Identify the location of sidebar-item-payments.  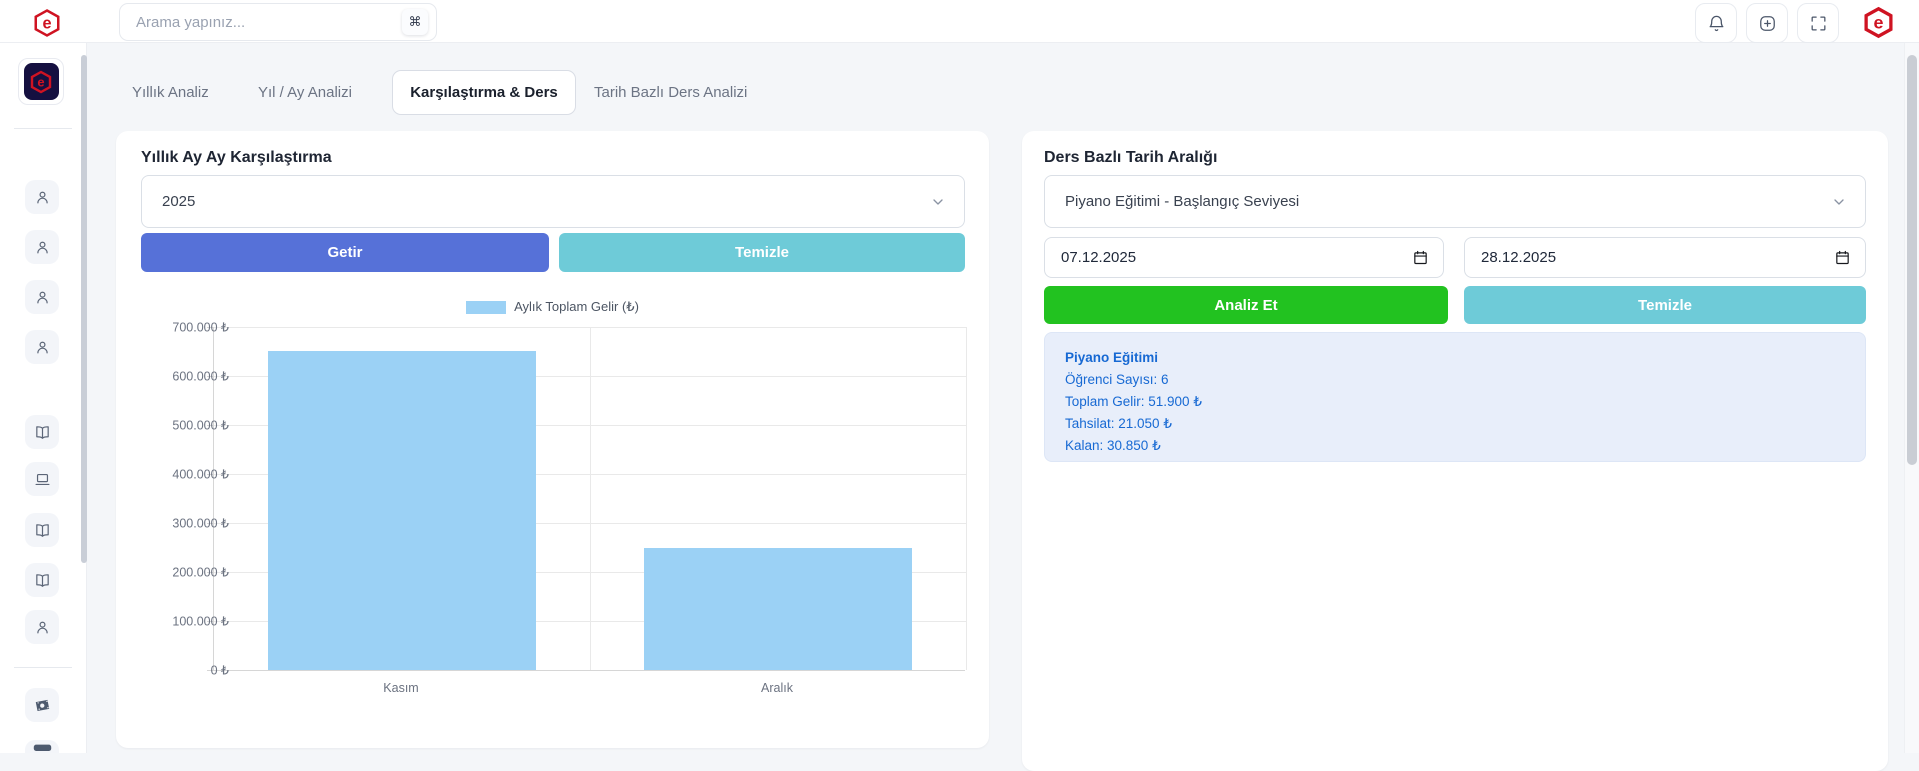
(42, 705).